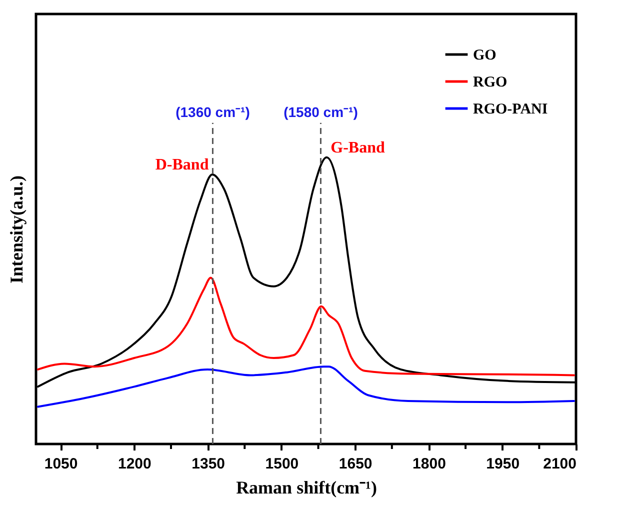 The image size is (622, 521). Describe the element at coordinates (182, 165) in the screenshot. I see `annotation: D-Band` at that location.